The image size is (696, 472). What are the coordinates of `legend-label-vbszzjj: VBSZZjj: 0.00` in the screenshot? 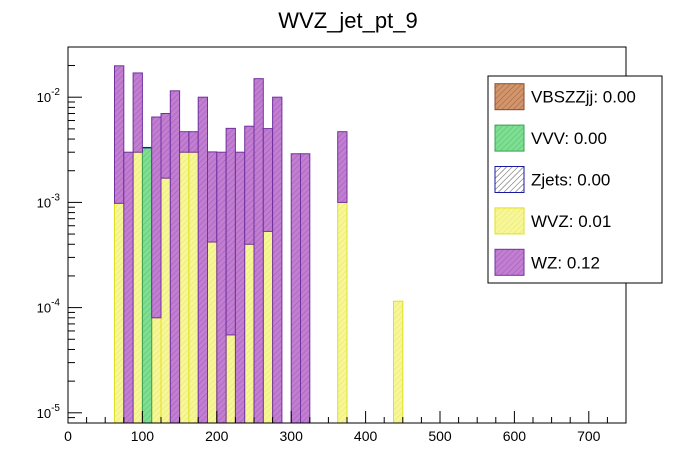 It's located at (583, 97).